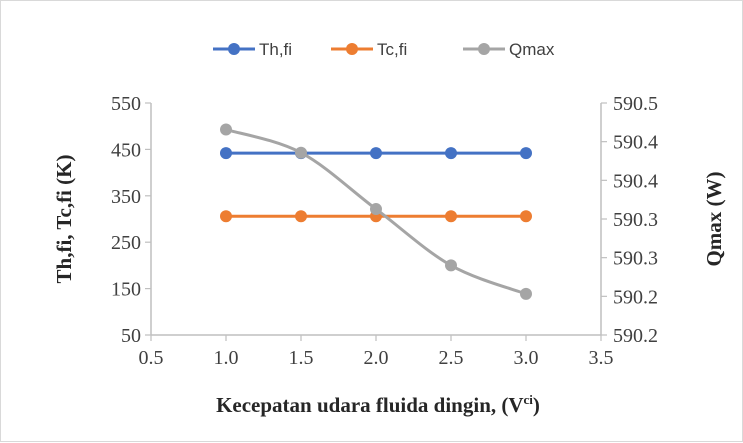 The image size is (743, 443). Describe the element at coordinates (275, 49) in the screenshot. I see `legend-label-th-fi: Th,fi` at that location.